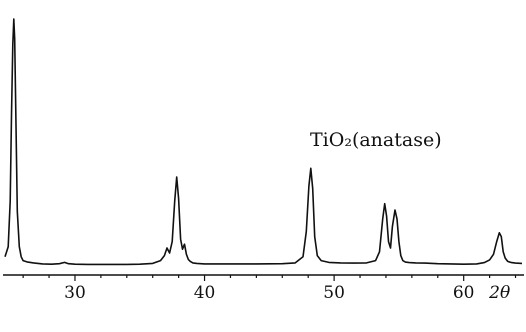  I want to click on x-tick-label-30: 30, so click(75, 293).